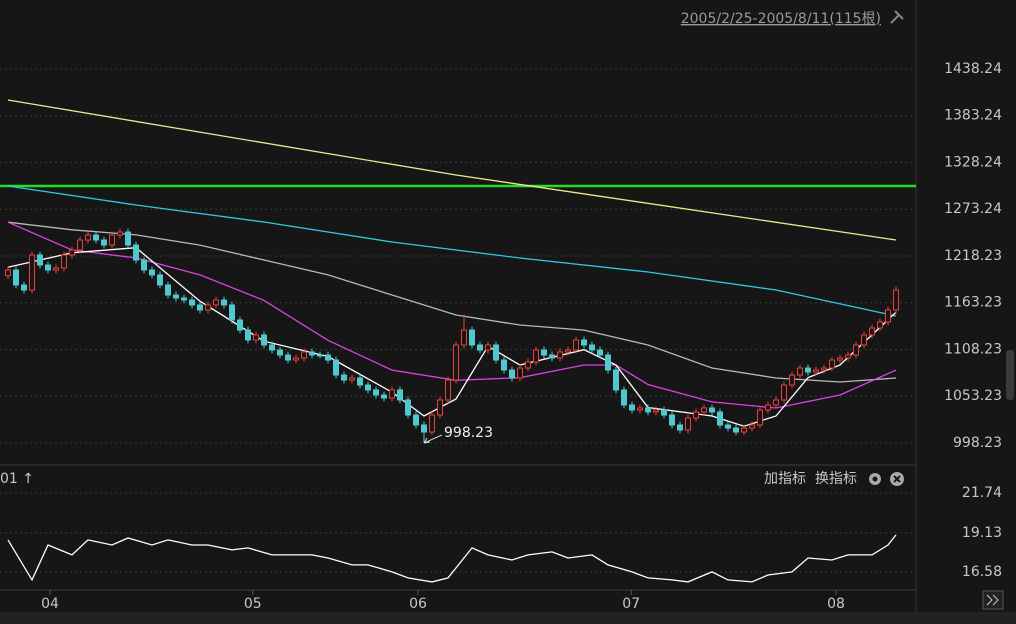  I want to click on y-tick-label: 1163.23, so click(973, 303).